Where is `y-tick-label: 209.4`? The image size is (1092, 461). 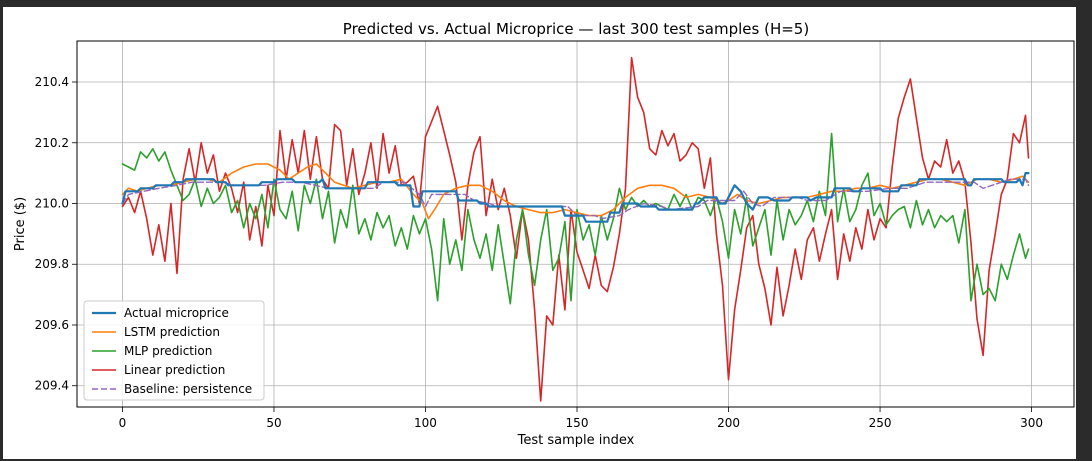
y-tick-label: 209.4 is located at coordinates (52, 386).